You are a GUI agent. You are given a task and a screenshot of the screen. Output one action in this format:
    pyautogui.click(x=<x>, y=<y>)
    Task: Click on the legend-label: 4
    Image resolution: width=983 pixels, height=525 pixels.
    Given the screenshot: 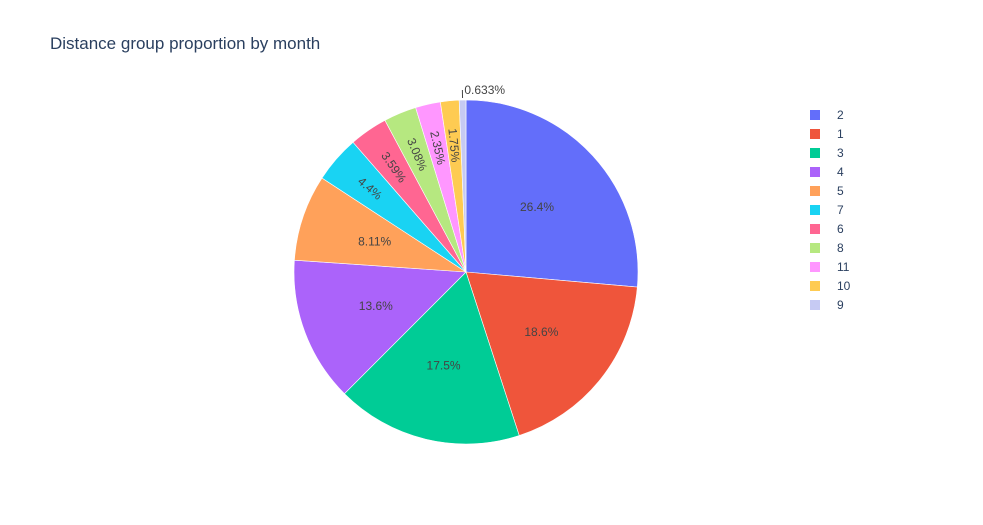 What is the action you would take?
    pyautogui.click(x=840, y=171)
    